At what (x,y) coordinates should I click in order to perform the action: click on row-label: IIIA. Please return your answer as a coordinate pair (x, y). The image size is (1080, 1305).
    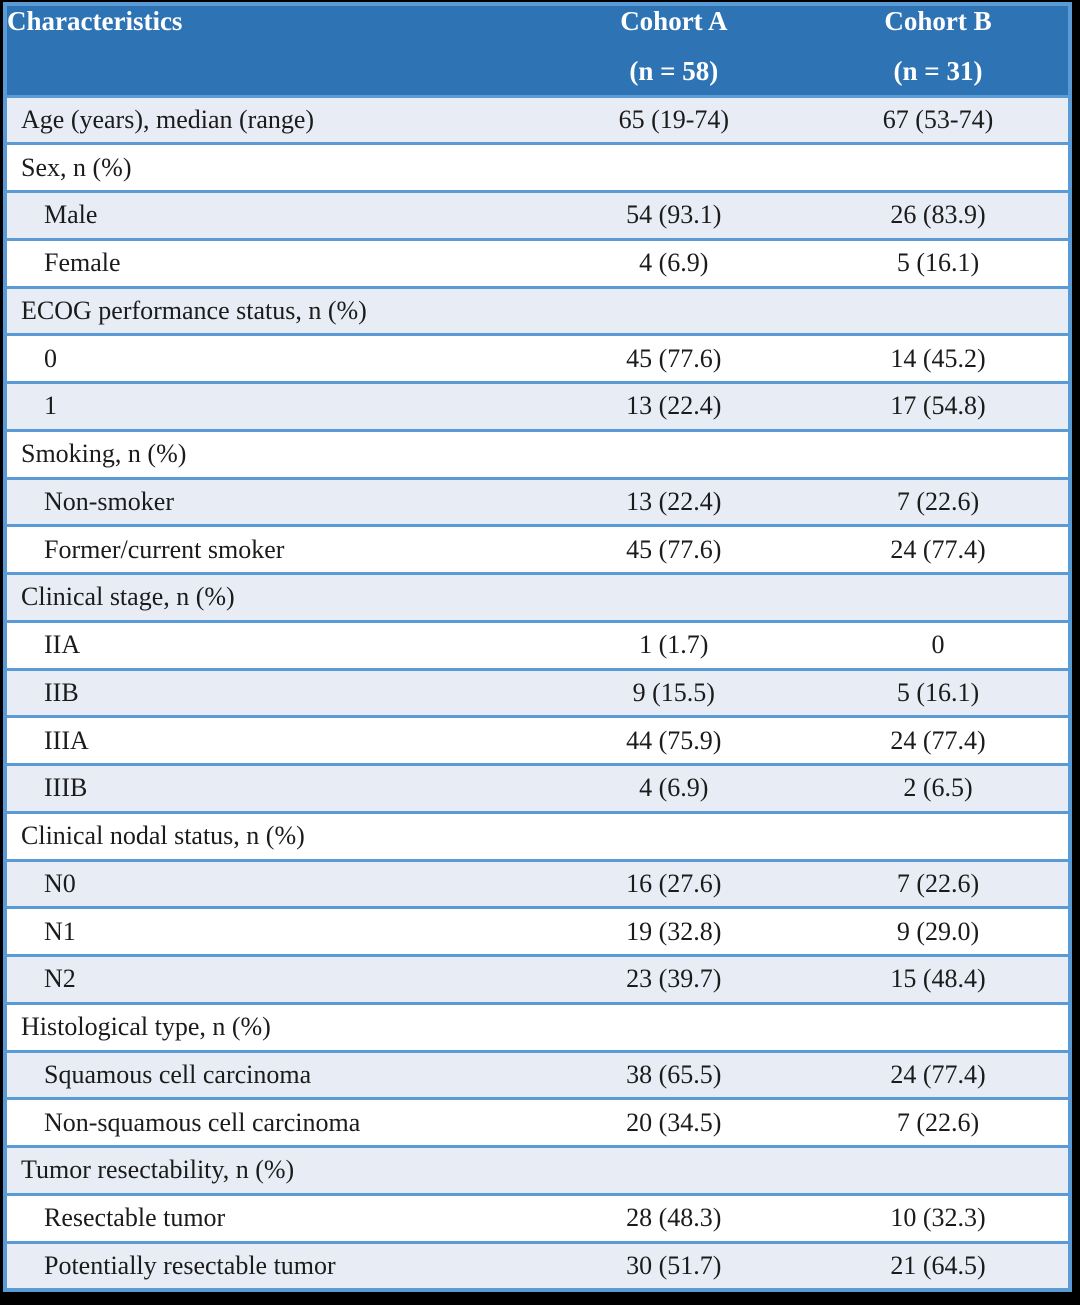
    Looking at the image, I should click on (66, 740).